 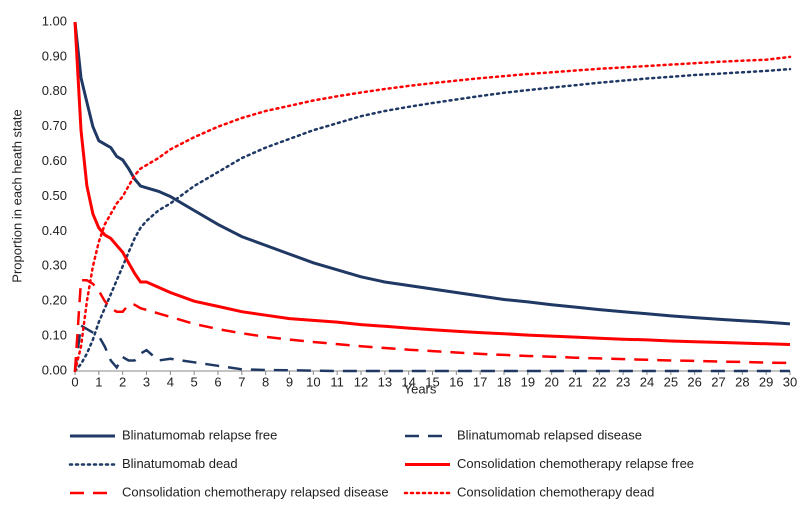 What do you see at coordinates (54, 265) in the screenshot?
I see `y-tick-label: 0.30` at bounding box center [54, 265].